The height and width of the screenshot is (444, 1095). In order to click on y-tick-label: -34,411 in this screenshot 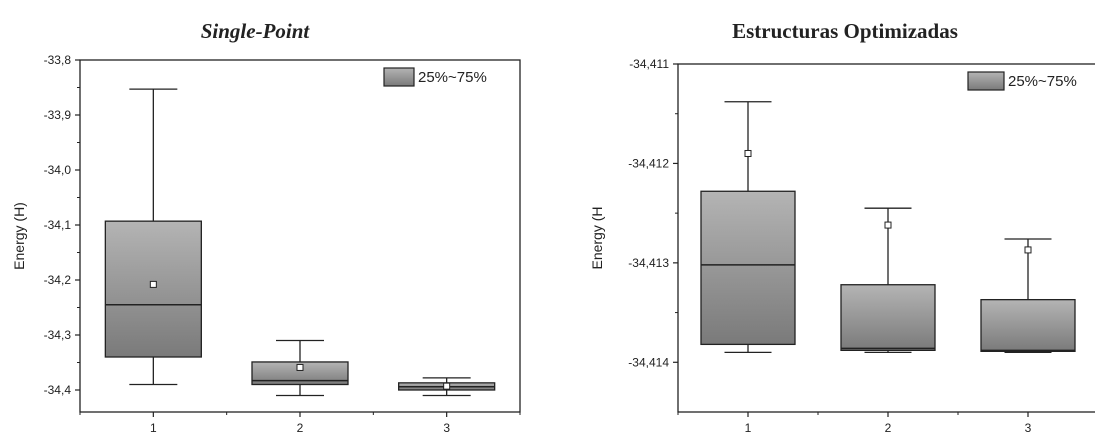, I will do `click(649, 64)`.